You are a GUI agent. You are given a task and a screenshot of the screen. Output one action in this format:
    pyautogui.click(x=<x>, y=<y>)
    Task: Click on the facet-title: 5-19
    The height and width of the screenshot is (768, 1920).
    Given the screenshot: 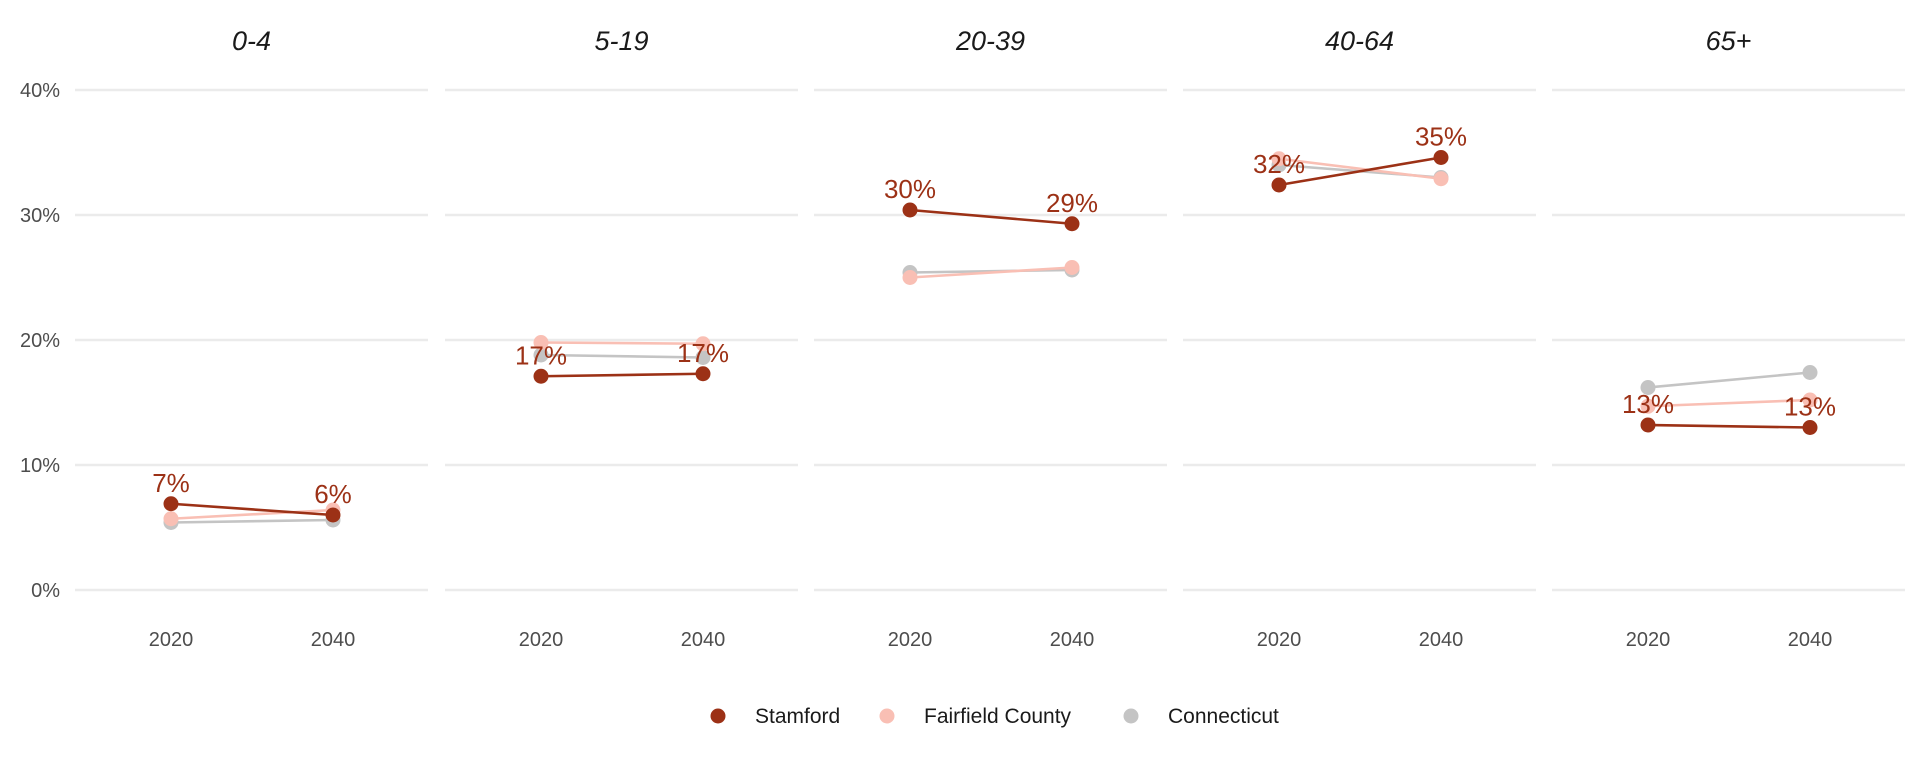 What is the action you would take?
    pyautogui.click(x=621, y=41)
    